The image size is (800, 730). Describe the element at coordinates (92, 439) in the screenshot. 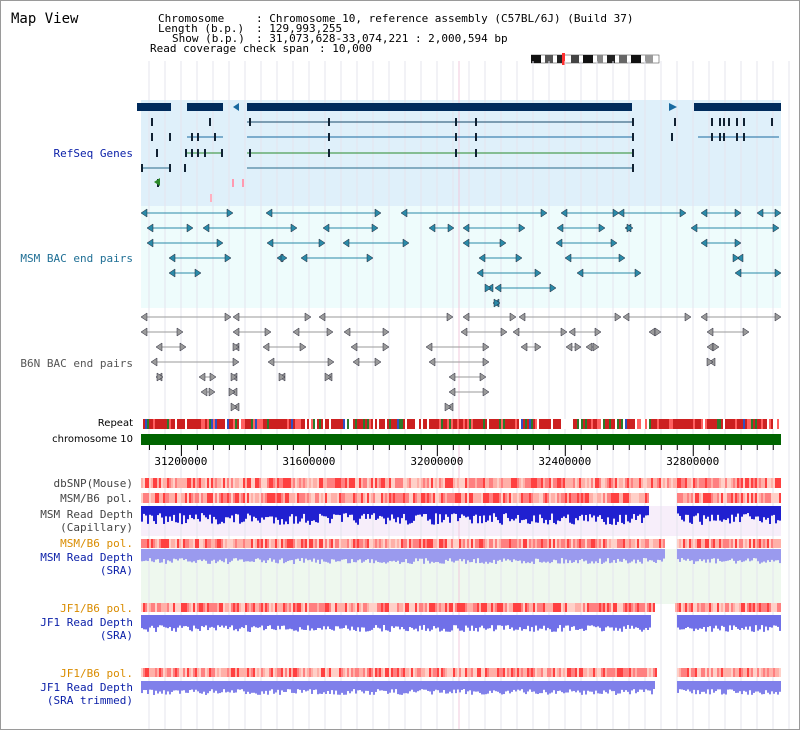

I see `chromosome-label: chromosome 10` at that location.